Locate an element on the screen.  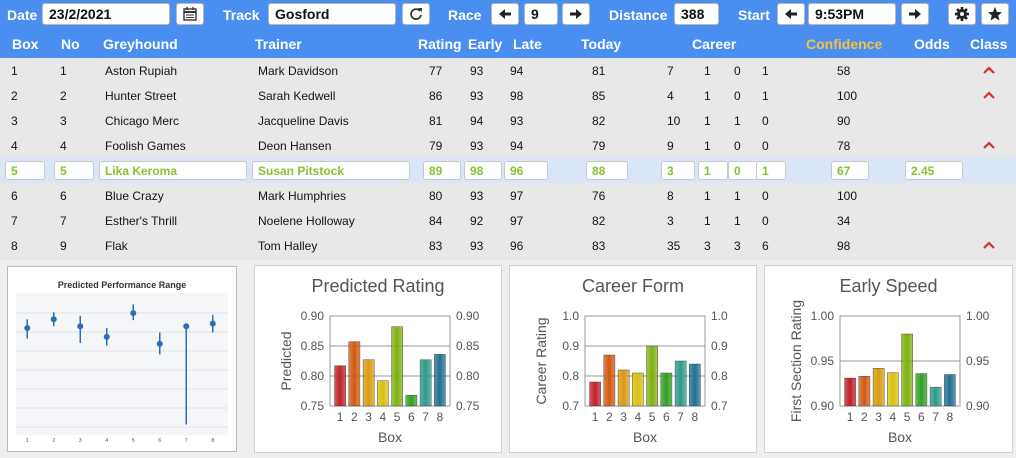
cell-no: 3 is located at coordinates (63, 121).